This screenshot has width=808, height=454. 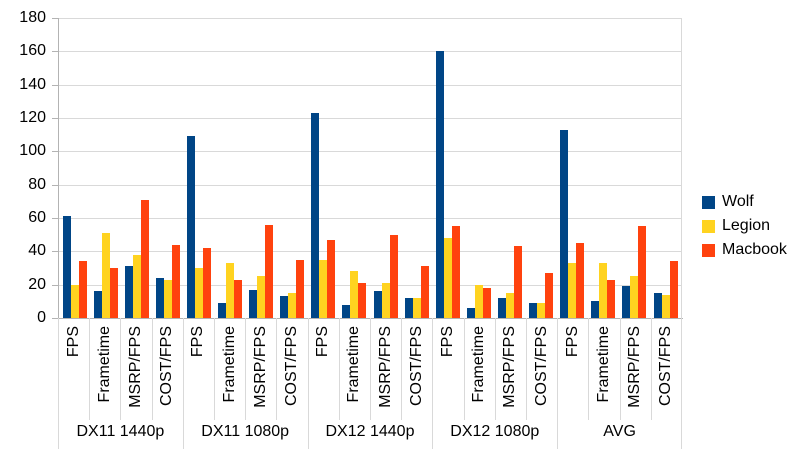 I want to click on legend: Wolf Legion Macbook, so click(x=744, y=226).